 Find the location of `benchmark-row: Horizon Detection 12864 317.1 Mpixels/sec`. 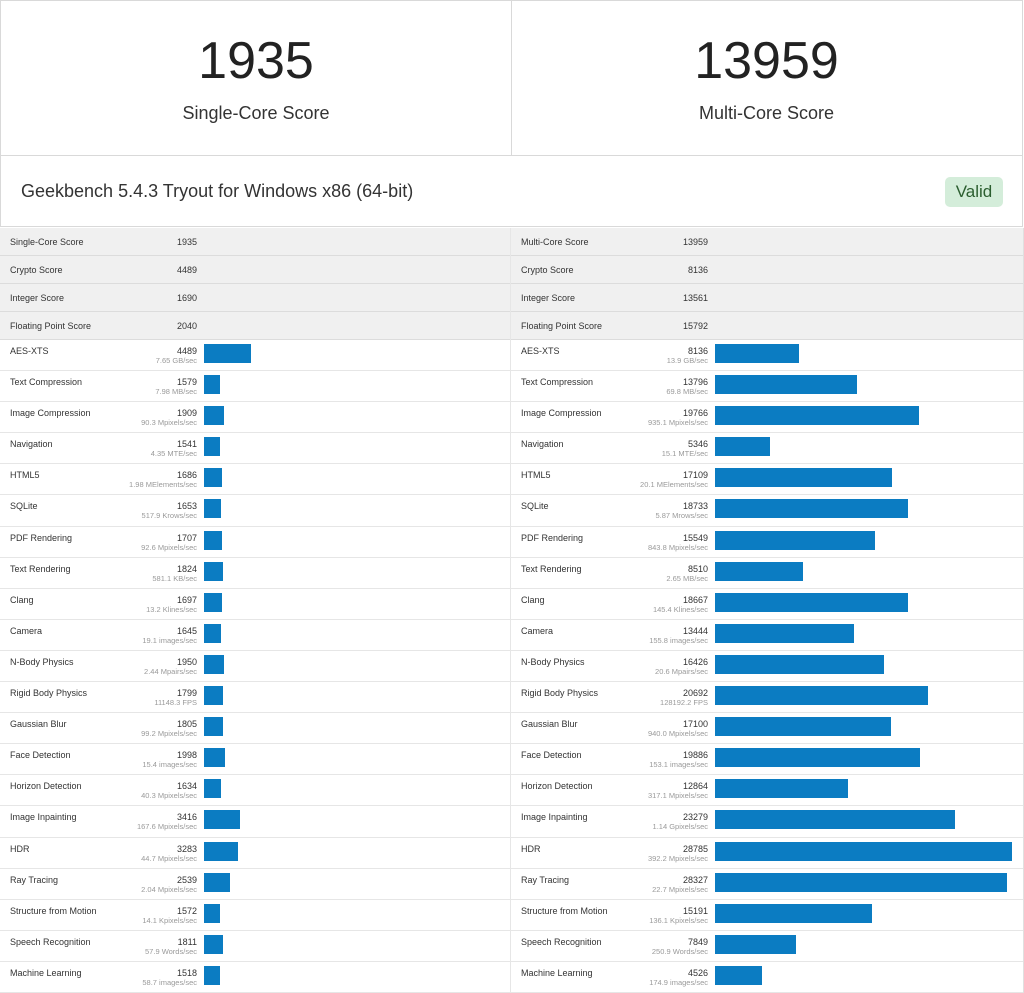

benchmark-row: Horizon Detection 12864 317.1 Mpixels/sec is located at coordinates (767, 791).